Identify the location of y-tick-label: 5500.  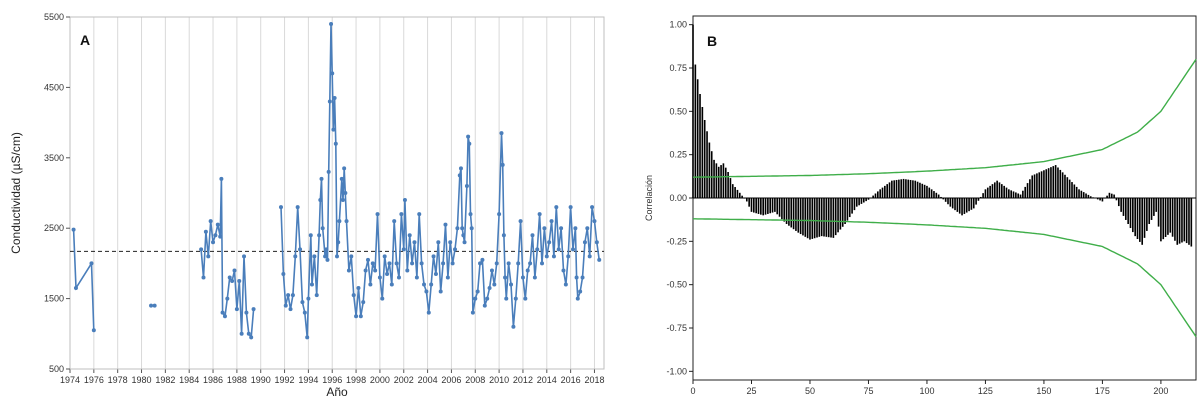
(54, 17).